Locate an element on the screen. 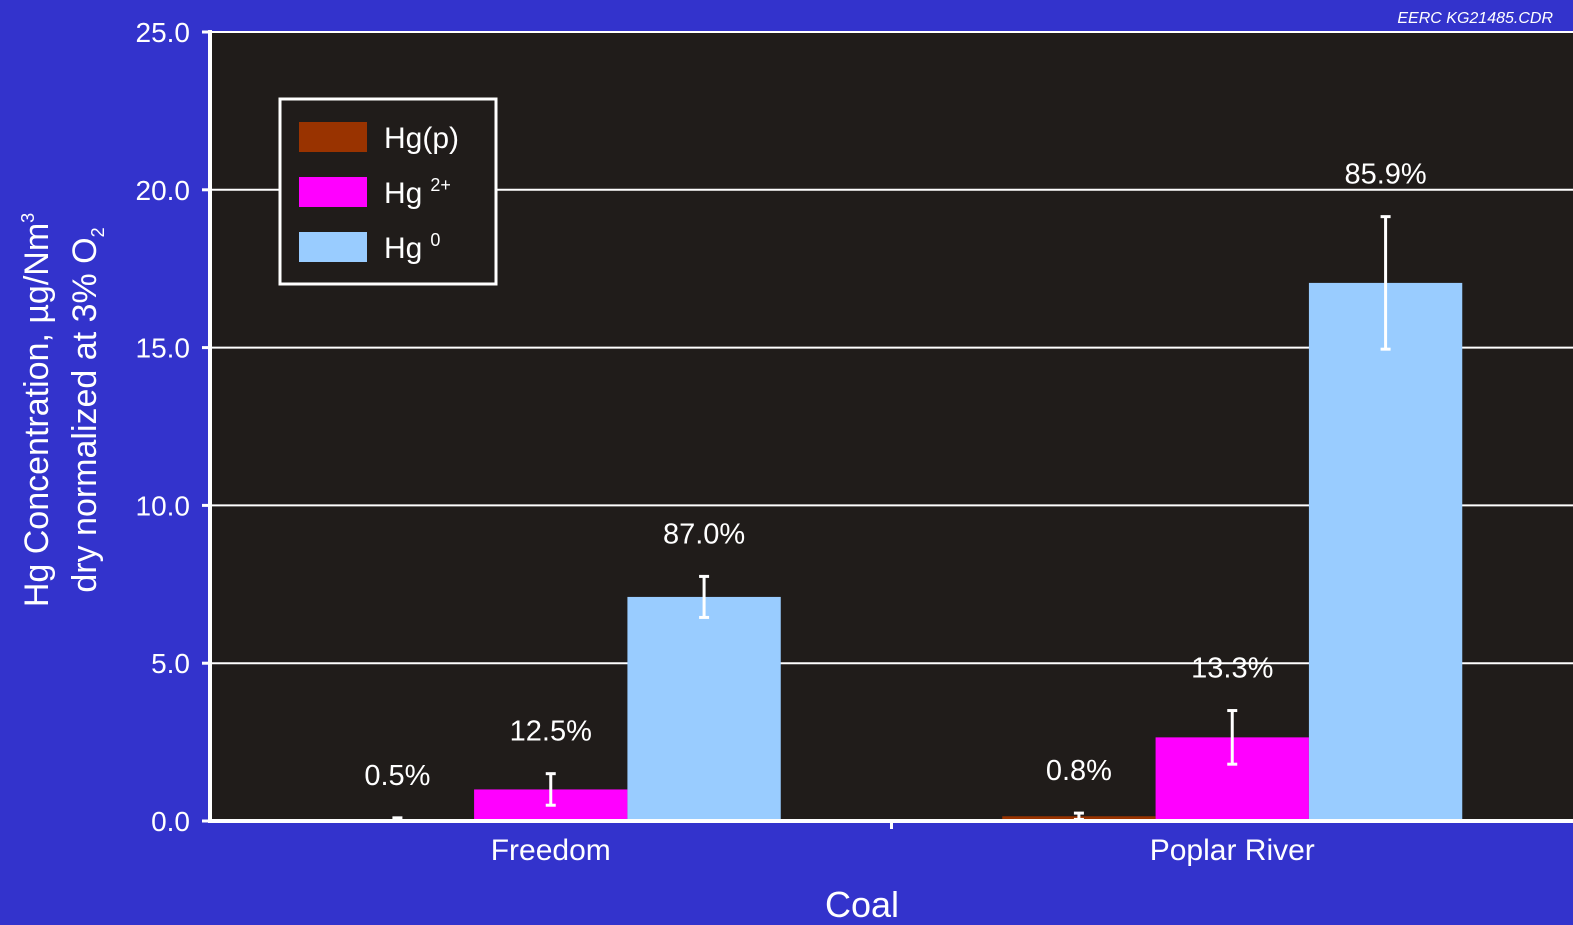 This screenshot has height=925, width=1573. figure-reference: EERC KG21485.CDR is located at coordinates (1475, 18).